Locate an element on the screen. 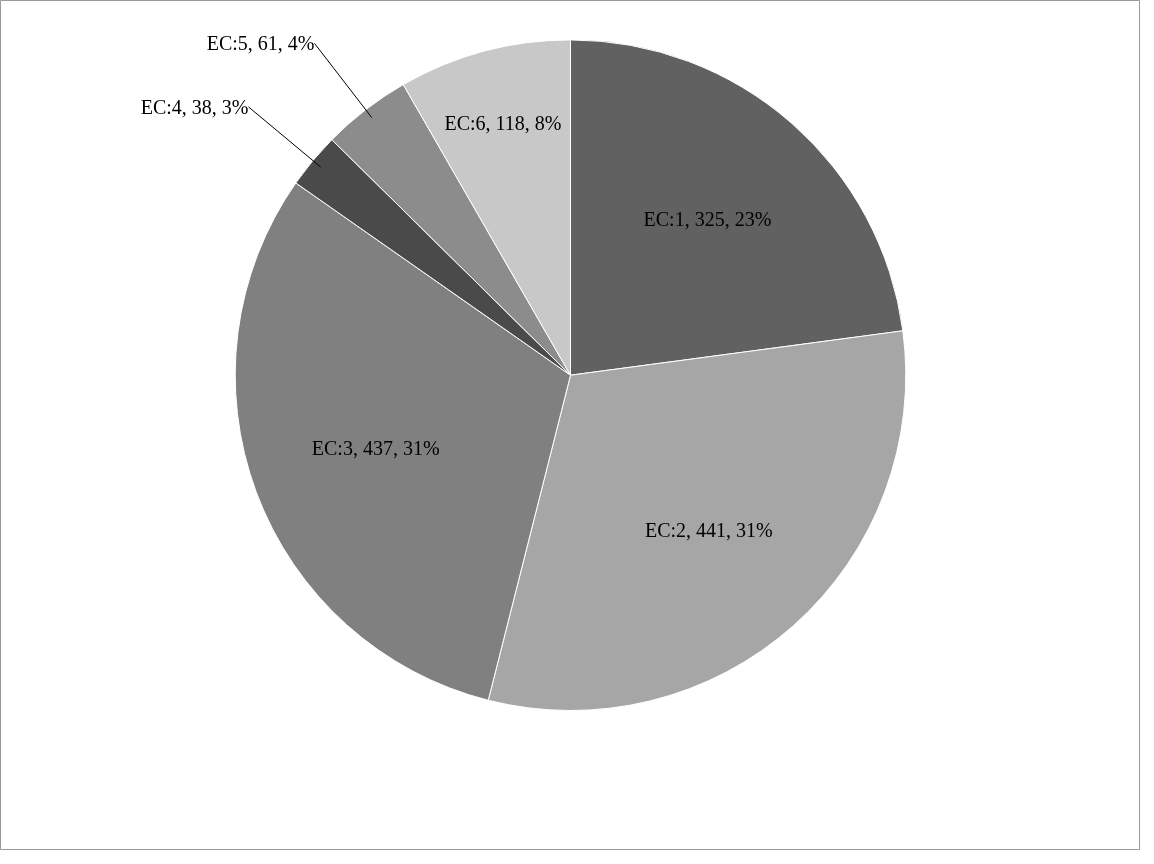 The image size is (1154, 864). slice-label: EC:6, 118, 8% is located at coordinates (503, 122).